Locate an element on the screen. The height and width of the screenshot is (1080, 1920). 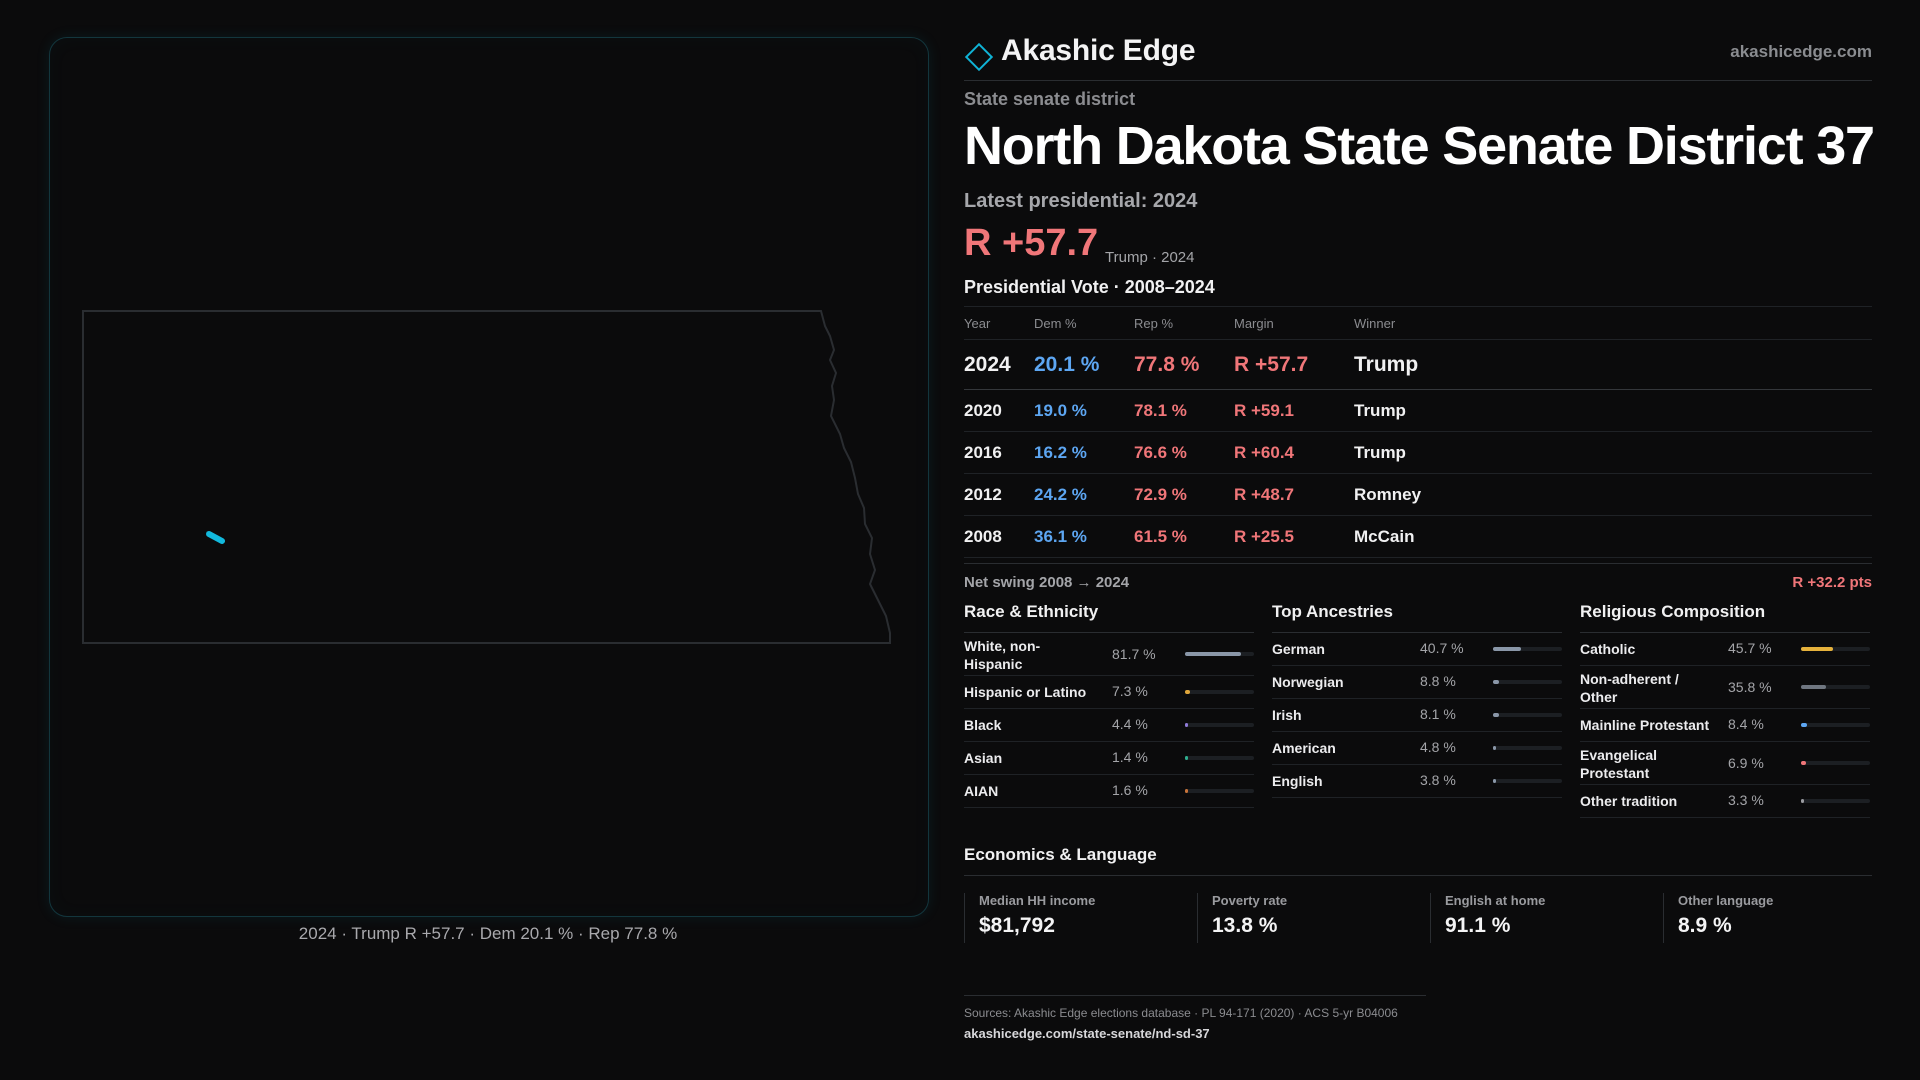
list-item: Mainline Protestant 8.4 % is located at coordinates (1725, 725).